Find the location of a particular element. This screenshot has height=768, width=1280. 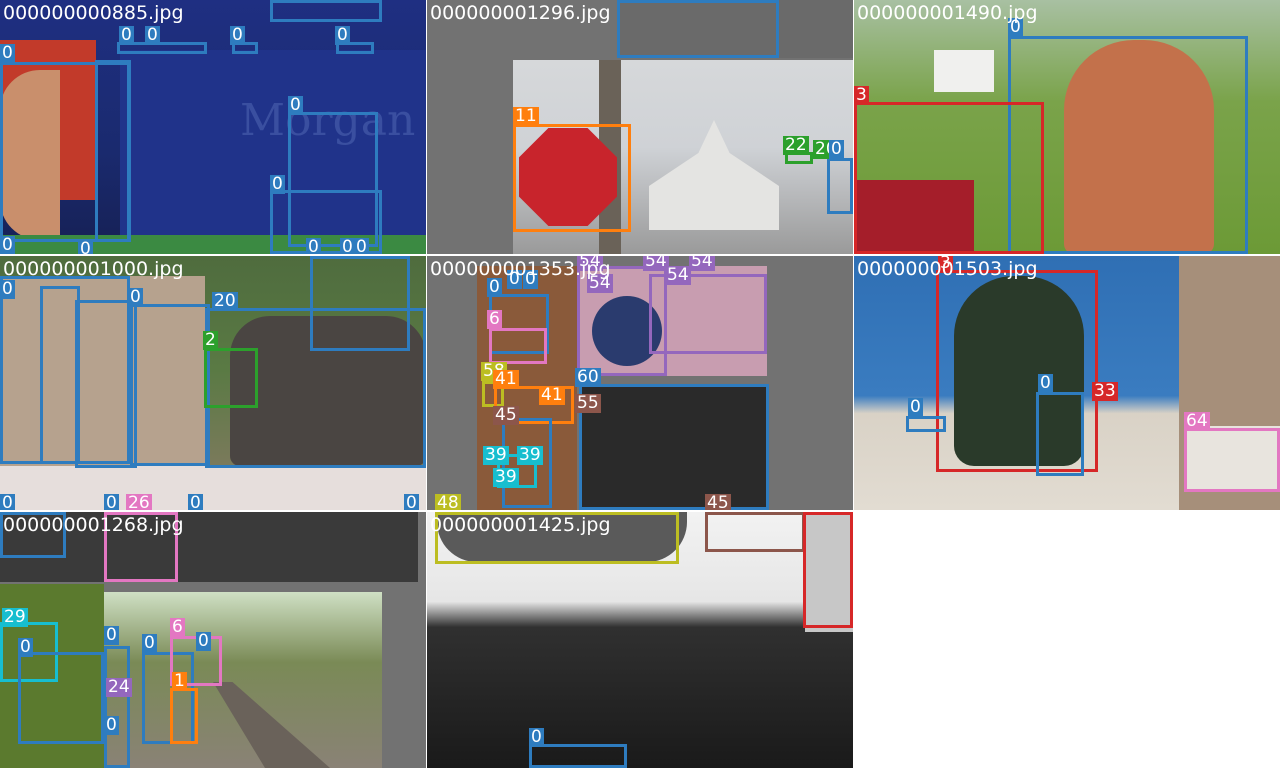

scene-children is located at coordinates (102, 371).